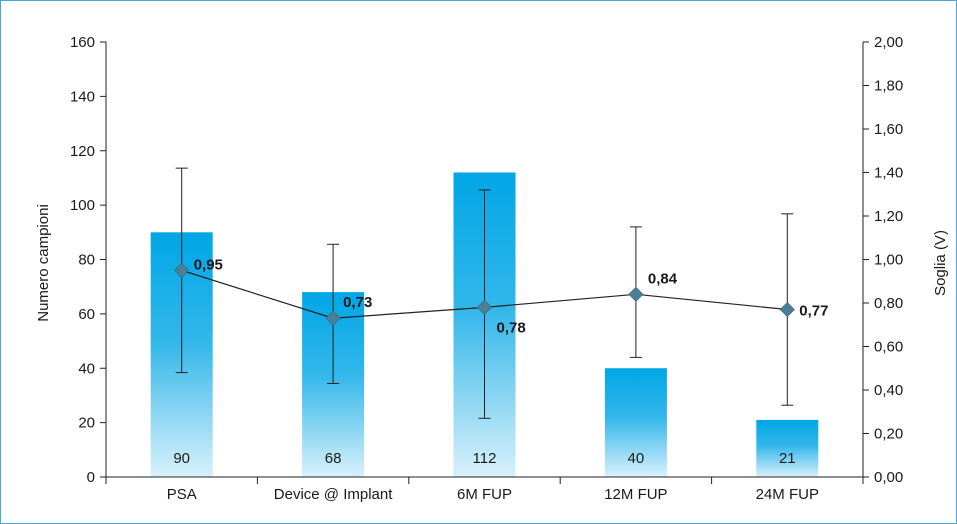 Image resolution: width=957 pixels, height=524 pixels. What do you see at coordinates (484, 494) in the screenshot?
I see `x-tick-label-2: 6M FUP` at bounding box center [484, 494].